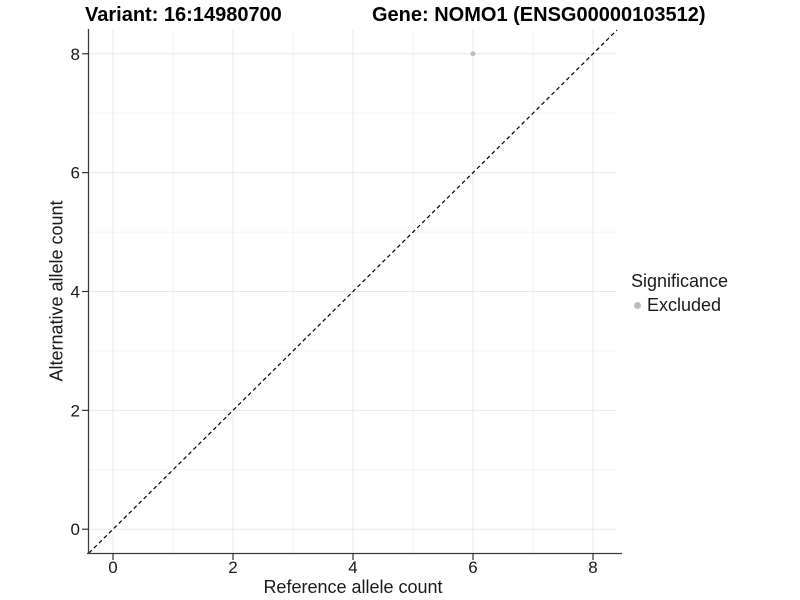 The width and height of the screenshot is (800, 600). Describe the element at coordinates (684, 305) in the screenshot. I see `legend-item-label: Excluded` at that location.